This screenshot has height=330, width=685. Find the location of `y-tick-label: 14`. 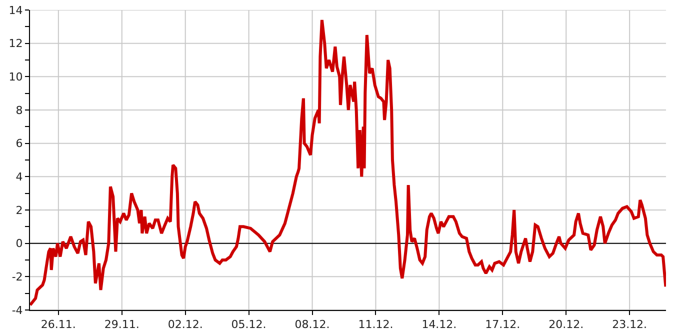

y-tick-label: 14 is located at coordinates (15, 10).